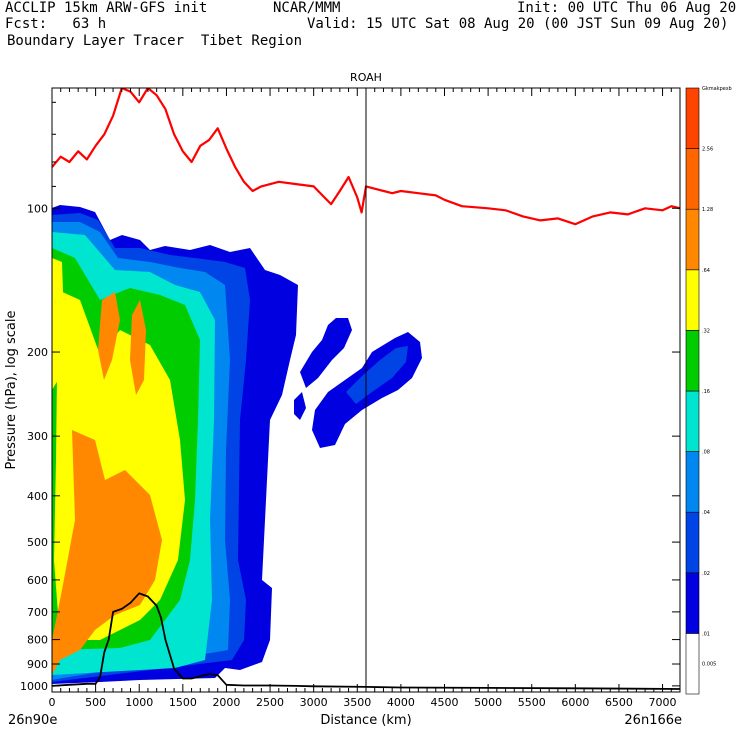 This screenshot has height=740, width=740. Describe the element at coordinates (706, 271) in the screenshot. I see `colorbar-level-label: .64` at that location.